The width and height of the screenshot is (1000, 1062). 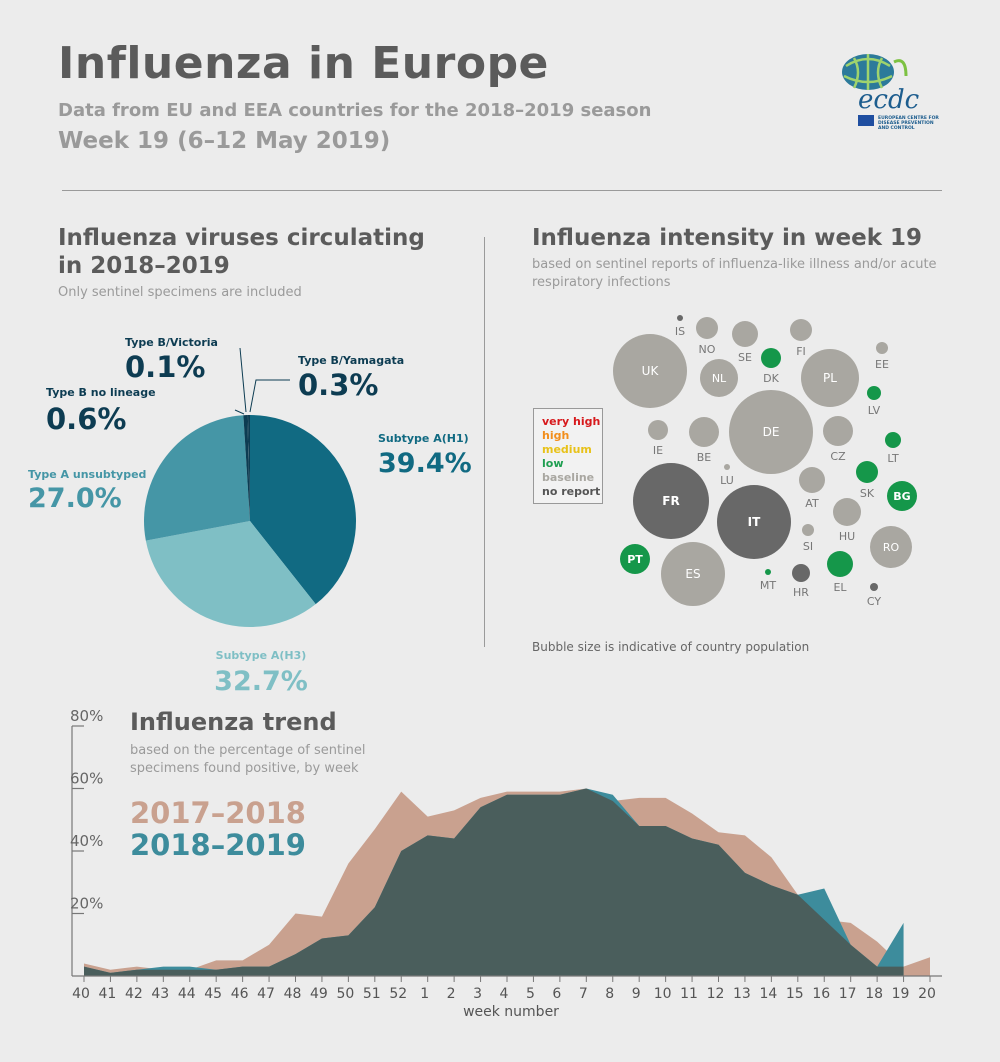 What do you see at coordinates (838, 456) in the screenshot?
I see `bubble-label-cz: CZ` at bounding box center [838, 456].